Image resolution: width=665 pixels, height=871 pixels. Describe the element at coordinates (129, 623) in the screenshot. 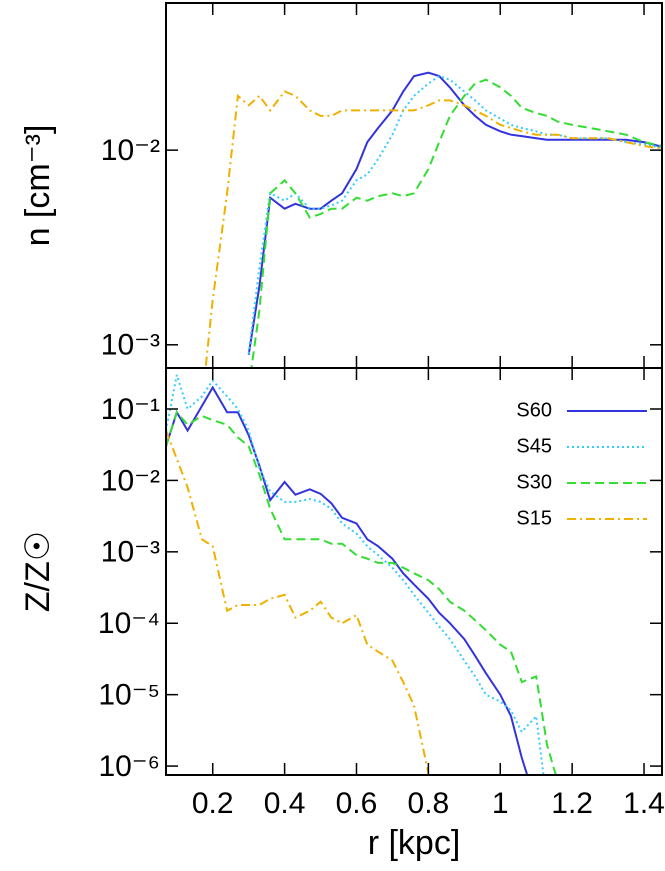

I see `y-tick-label: 10⁻⁴` at that location.